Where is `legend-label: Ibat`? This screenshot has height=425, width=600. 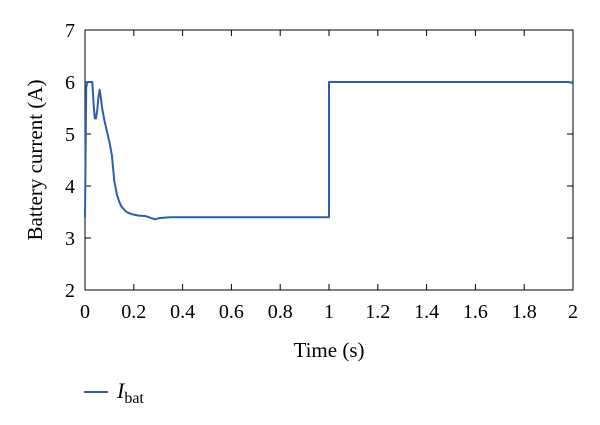
legend-label: Ibat is located at coordinates (130, 392).